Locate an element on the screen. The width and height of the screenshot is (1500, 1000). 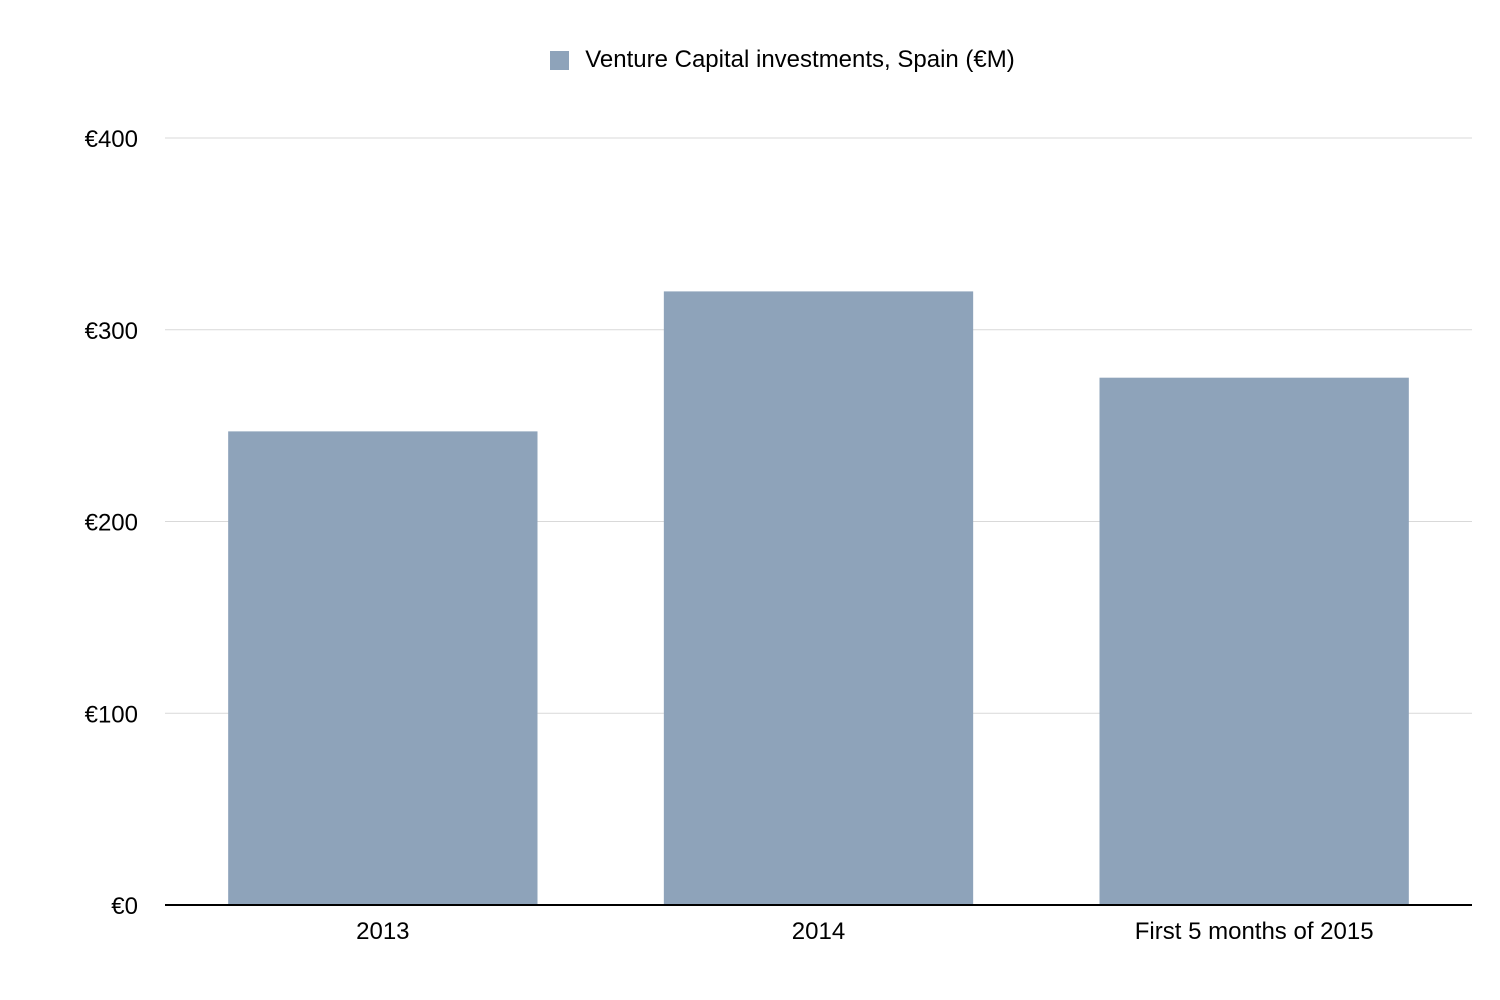
x-tick-label: First 5 months of 2015 is located at coordinates (1254, 931).